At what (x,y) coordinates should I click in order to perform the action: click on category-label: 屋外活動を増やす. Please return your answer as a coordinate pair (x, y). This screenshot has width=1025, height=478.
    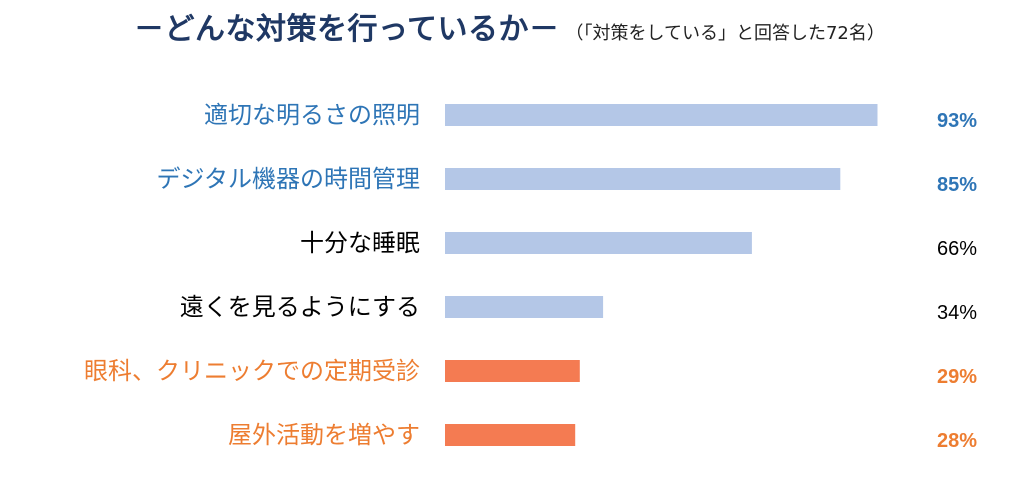
    Looking at the image, I should click on (324, 435).